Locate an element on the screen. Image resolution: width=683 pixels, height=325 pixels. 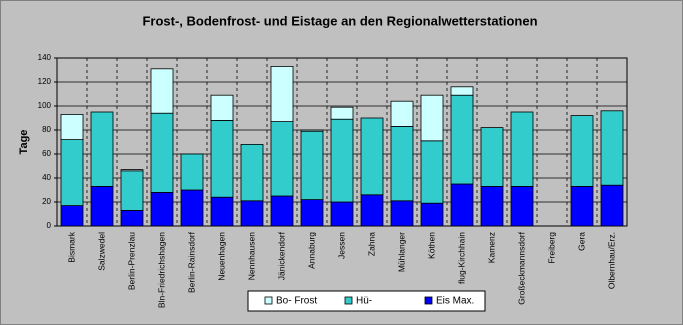
x-tick-label: Bln-Friedrichshagen is located at coordinates (161, 270).